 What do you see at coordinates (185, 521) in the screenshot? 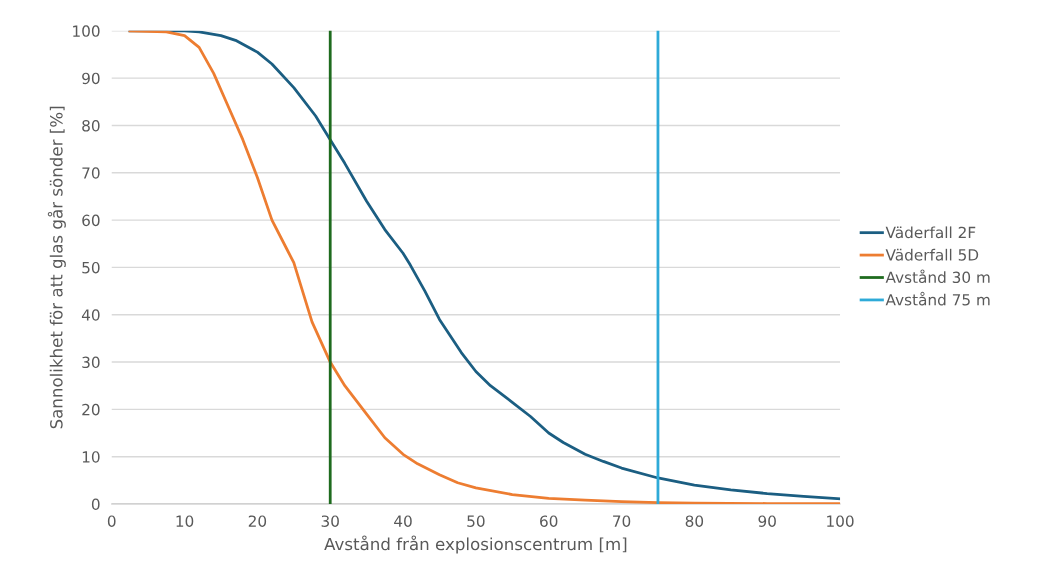
I see `x-tick-label: 10` at bounding box center [185, 521].